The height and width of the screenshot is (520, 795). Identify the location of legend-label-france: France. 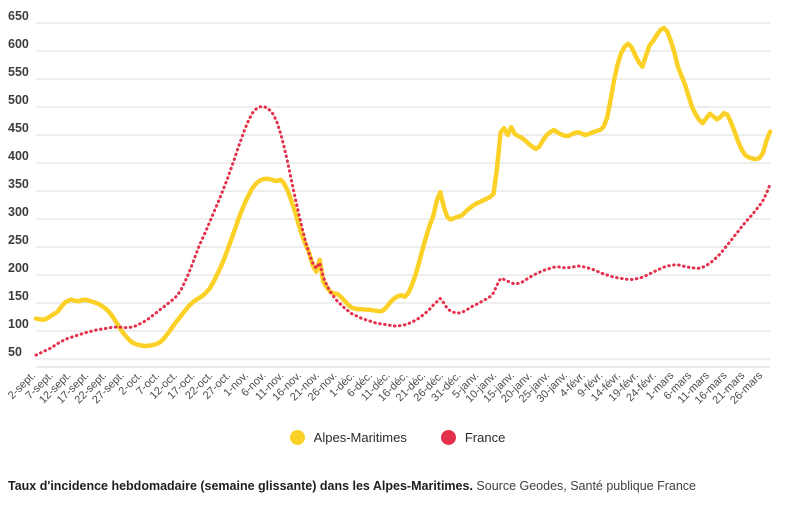
(485, 437).